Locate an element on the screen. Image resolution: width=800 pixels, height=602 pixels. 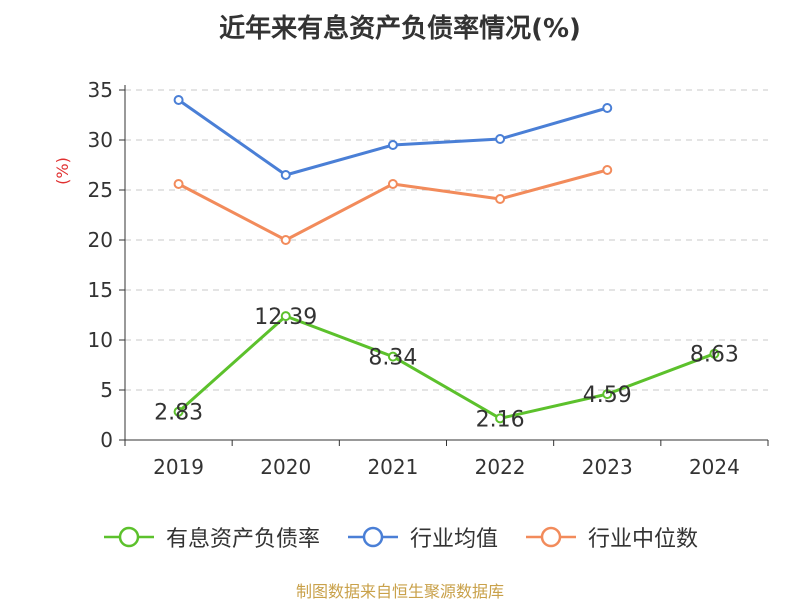
legend: 有息资产负债率 行业均值 行业中位数 is located at coordinates (400, 537).